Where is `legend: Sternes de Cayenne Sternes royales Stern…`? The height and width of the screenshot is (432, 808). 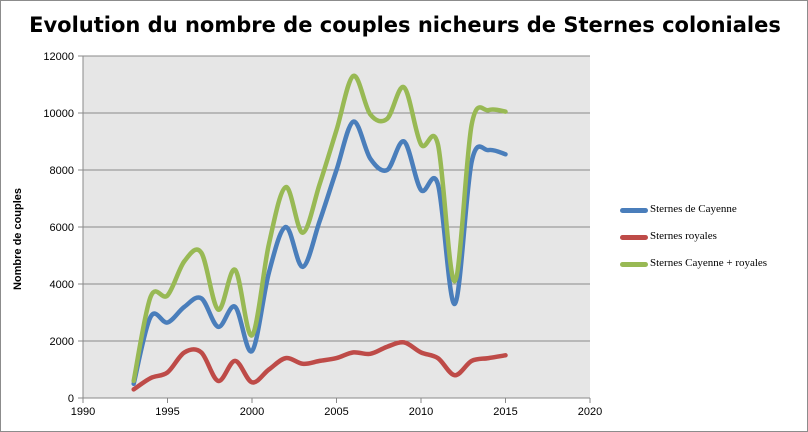 legend: Sternes de Cayenne Sternes royales Stern… is located at coordinates (712, 240).